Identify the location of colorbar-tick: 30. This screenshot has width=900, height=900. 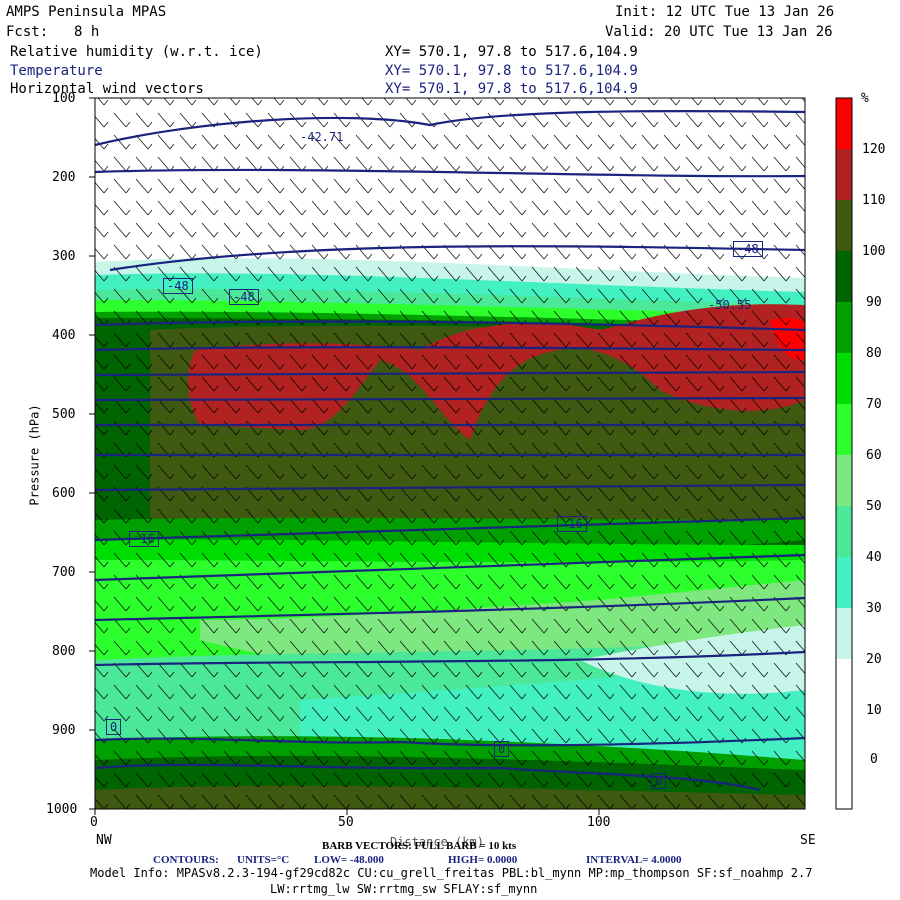
(874, 608).